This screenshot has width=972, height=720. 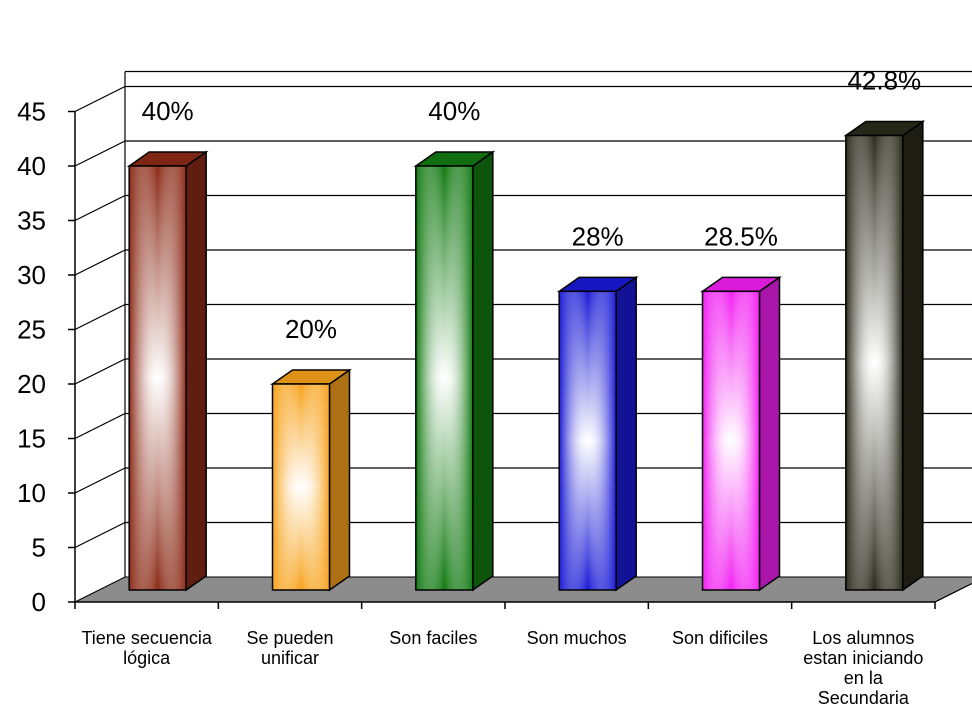 I want to click on y-tick-label: 20, so click(x=31, y=384).